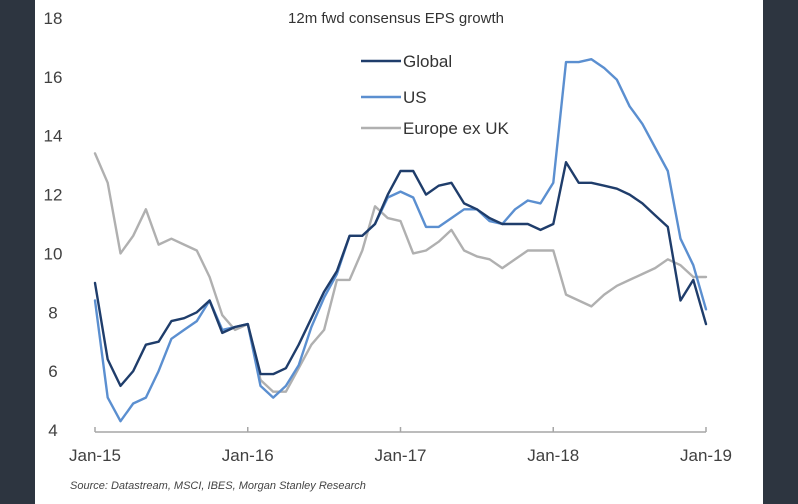  What do you see at coordinates (415, 97) in the screenshot?
I see `legend-label: US` at bounding box center [415, 97].